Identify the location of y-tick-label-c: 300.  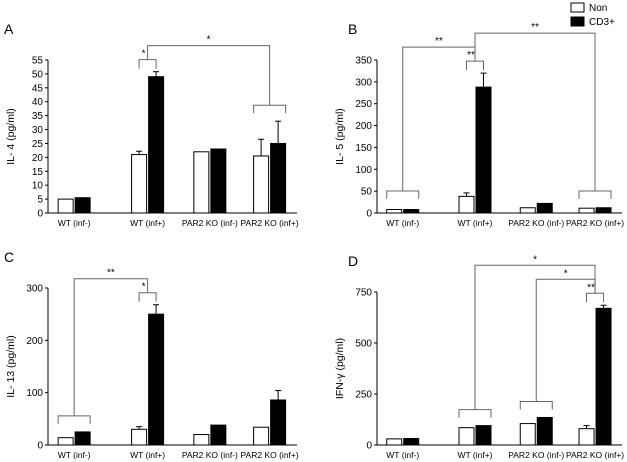
(34, 289).